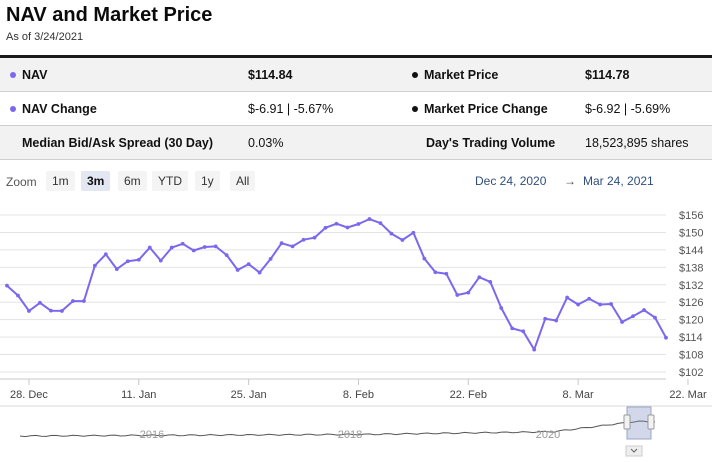 This screenshot has width=712, height=462. Describe the element at coordinates (96, 181) in the screenshot. I see `zoom-button-3m: 3m` at that location.